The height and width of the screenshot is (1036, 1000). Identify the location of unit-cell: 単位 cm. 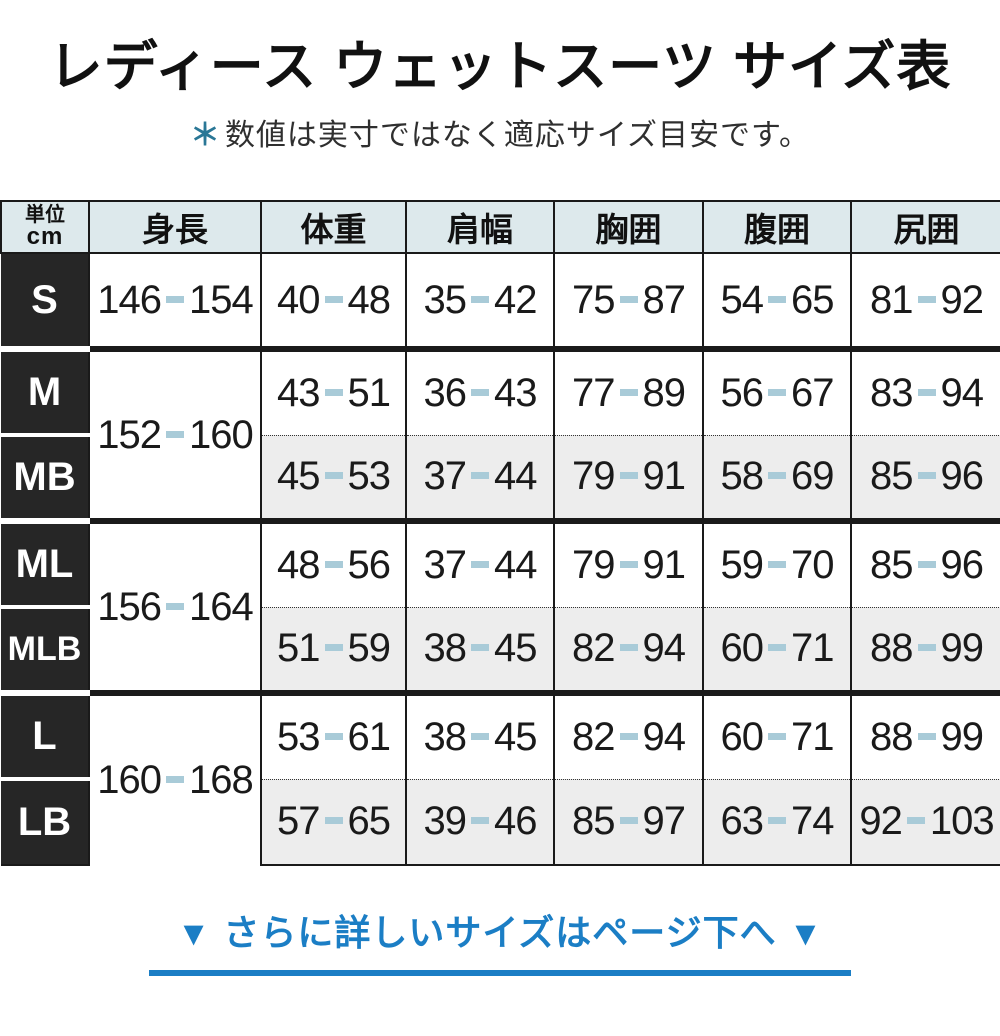
(45, 227).